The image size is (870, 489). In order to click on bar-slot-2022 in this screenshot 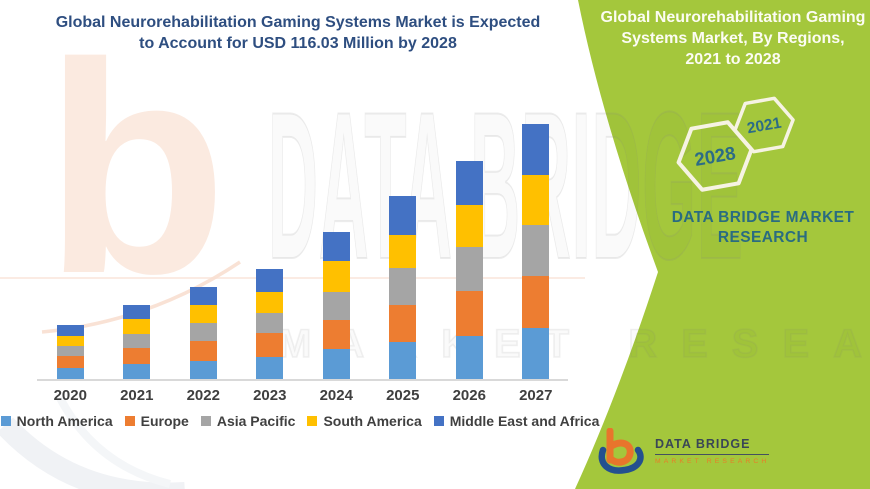, I will do `click(203, 248)`.